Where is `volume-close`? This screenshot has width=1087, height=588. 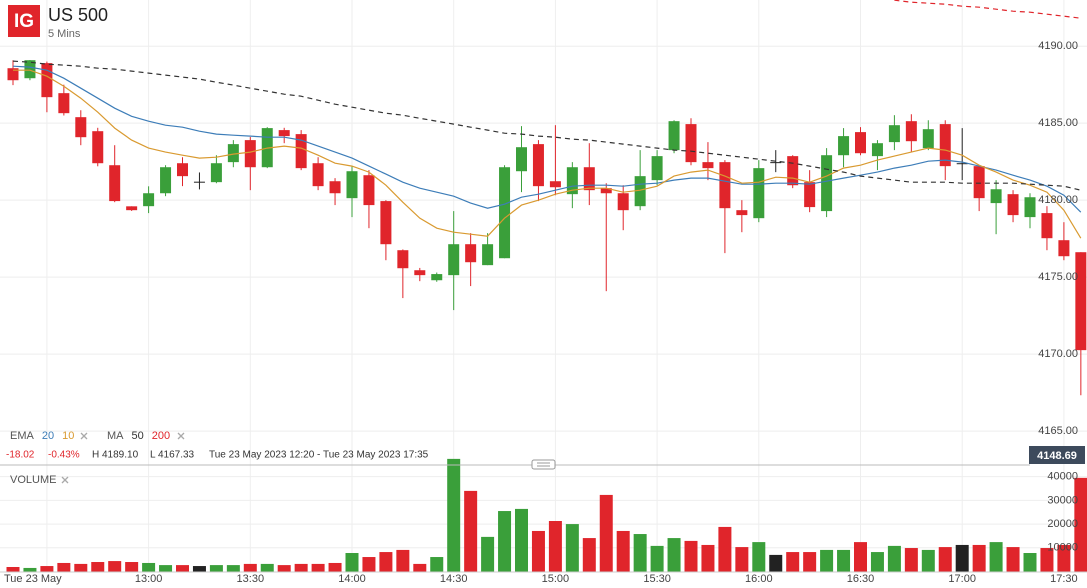 volume-close is located at coordinates (65, 480).